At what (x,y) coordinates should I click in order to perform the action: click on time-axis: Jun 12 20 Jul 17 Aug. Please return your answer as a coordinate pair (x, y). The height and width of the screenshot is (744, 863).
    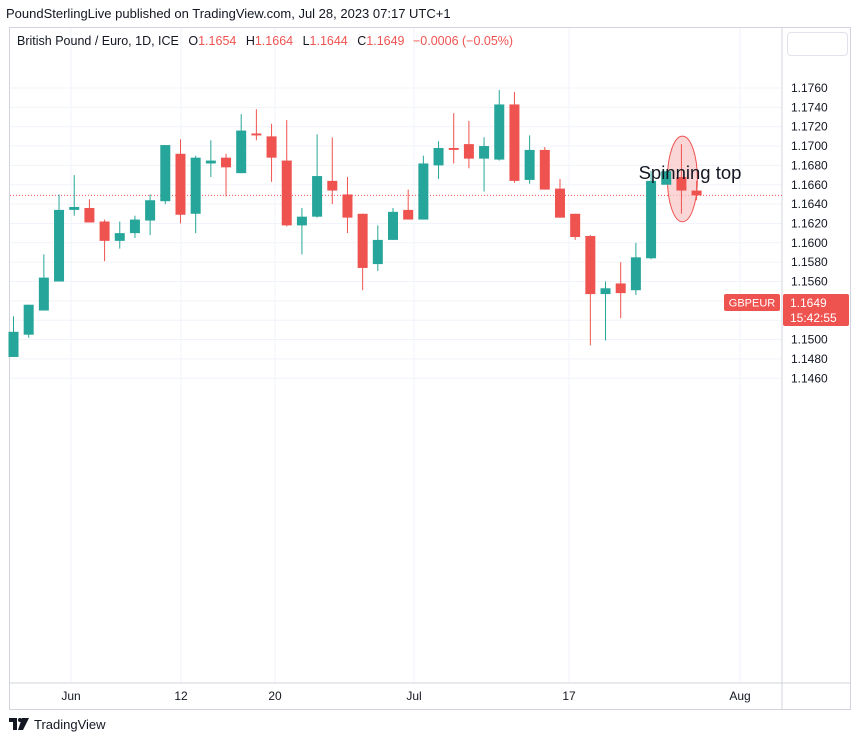
    Looking at the image, I should click on (405, 696).